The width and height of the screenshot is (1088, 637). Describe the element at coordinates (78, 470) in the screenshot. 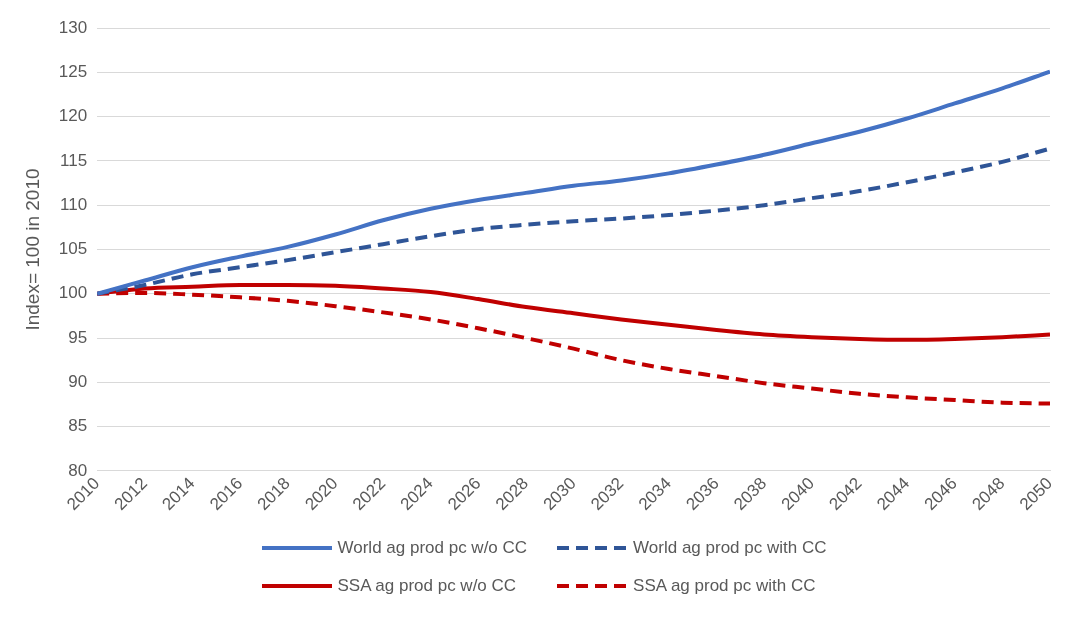

I see `y-tick-label: 80` at that location.